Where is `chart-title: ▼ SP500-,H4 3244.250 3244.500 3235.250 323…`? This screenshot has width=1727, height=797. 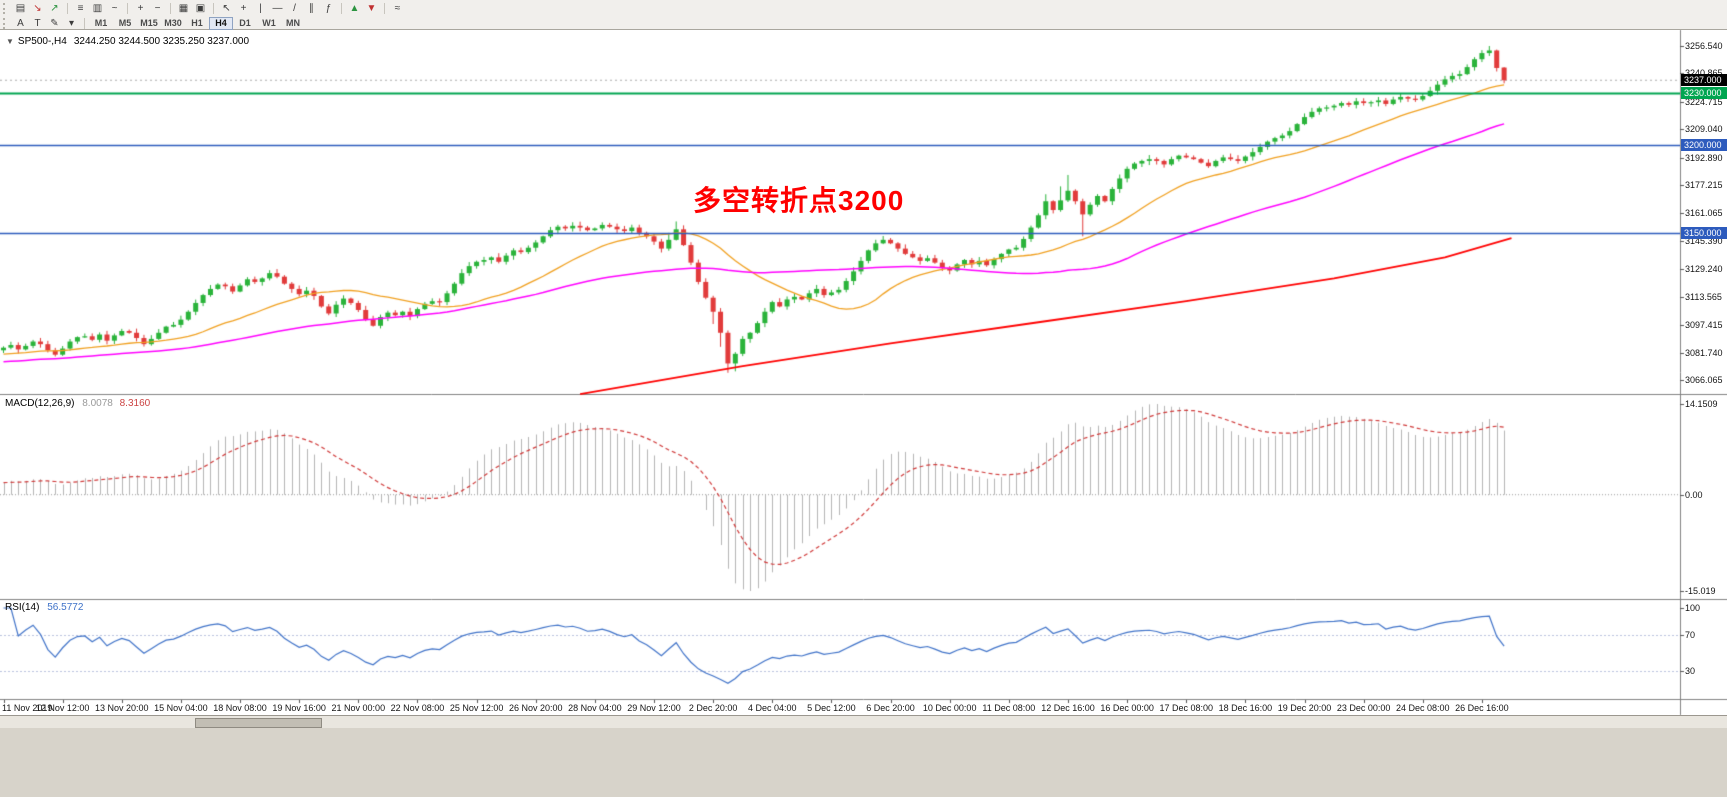 chart-title: ▼ SP500-,H4 3244.250 3244.500 3235.250 323… is located at coordinates (127, 41).